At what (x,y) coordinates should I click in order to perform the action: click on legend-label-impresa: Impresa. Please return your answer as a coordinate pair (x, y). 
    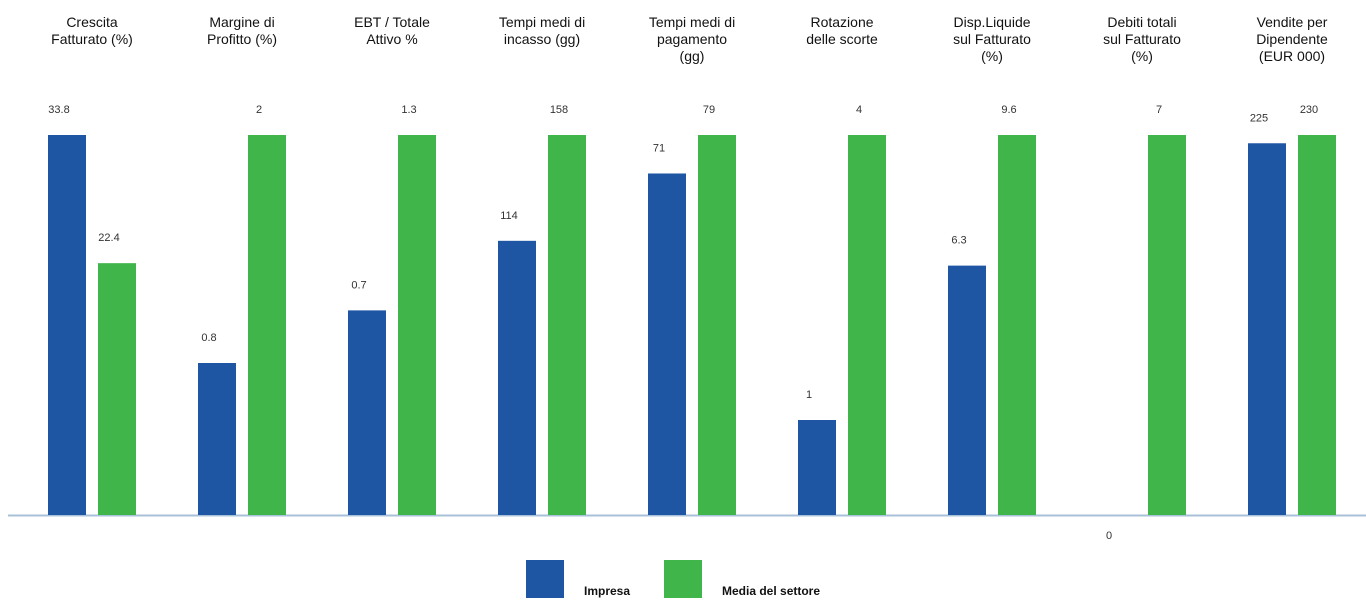
    Looking at the image, I should click on (607, 591).